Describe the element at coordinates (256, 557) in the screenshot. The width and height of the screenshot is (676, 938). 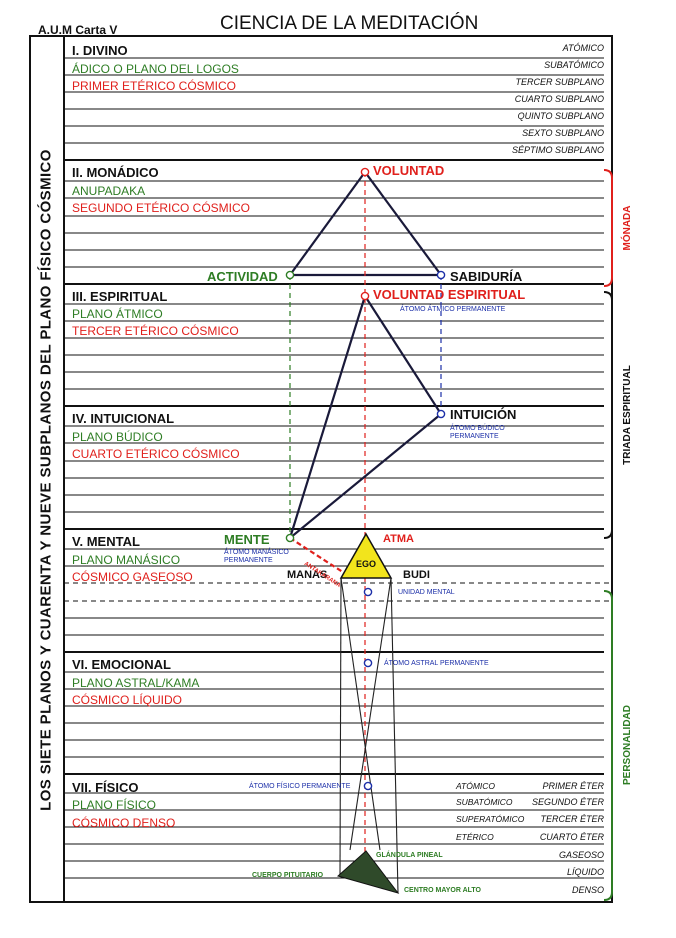
I see `atomo-manasico-label: ÁTOMO MANÁSICO PERMANENTE` at that location.